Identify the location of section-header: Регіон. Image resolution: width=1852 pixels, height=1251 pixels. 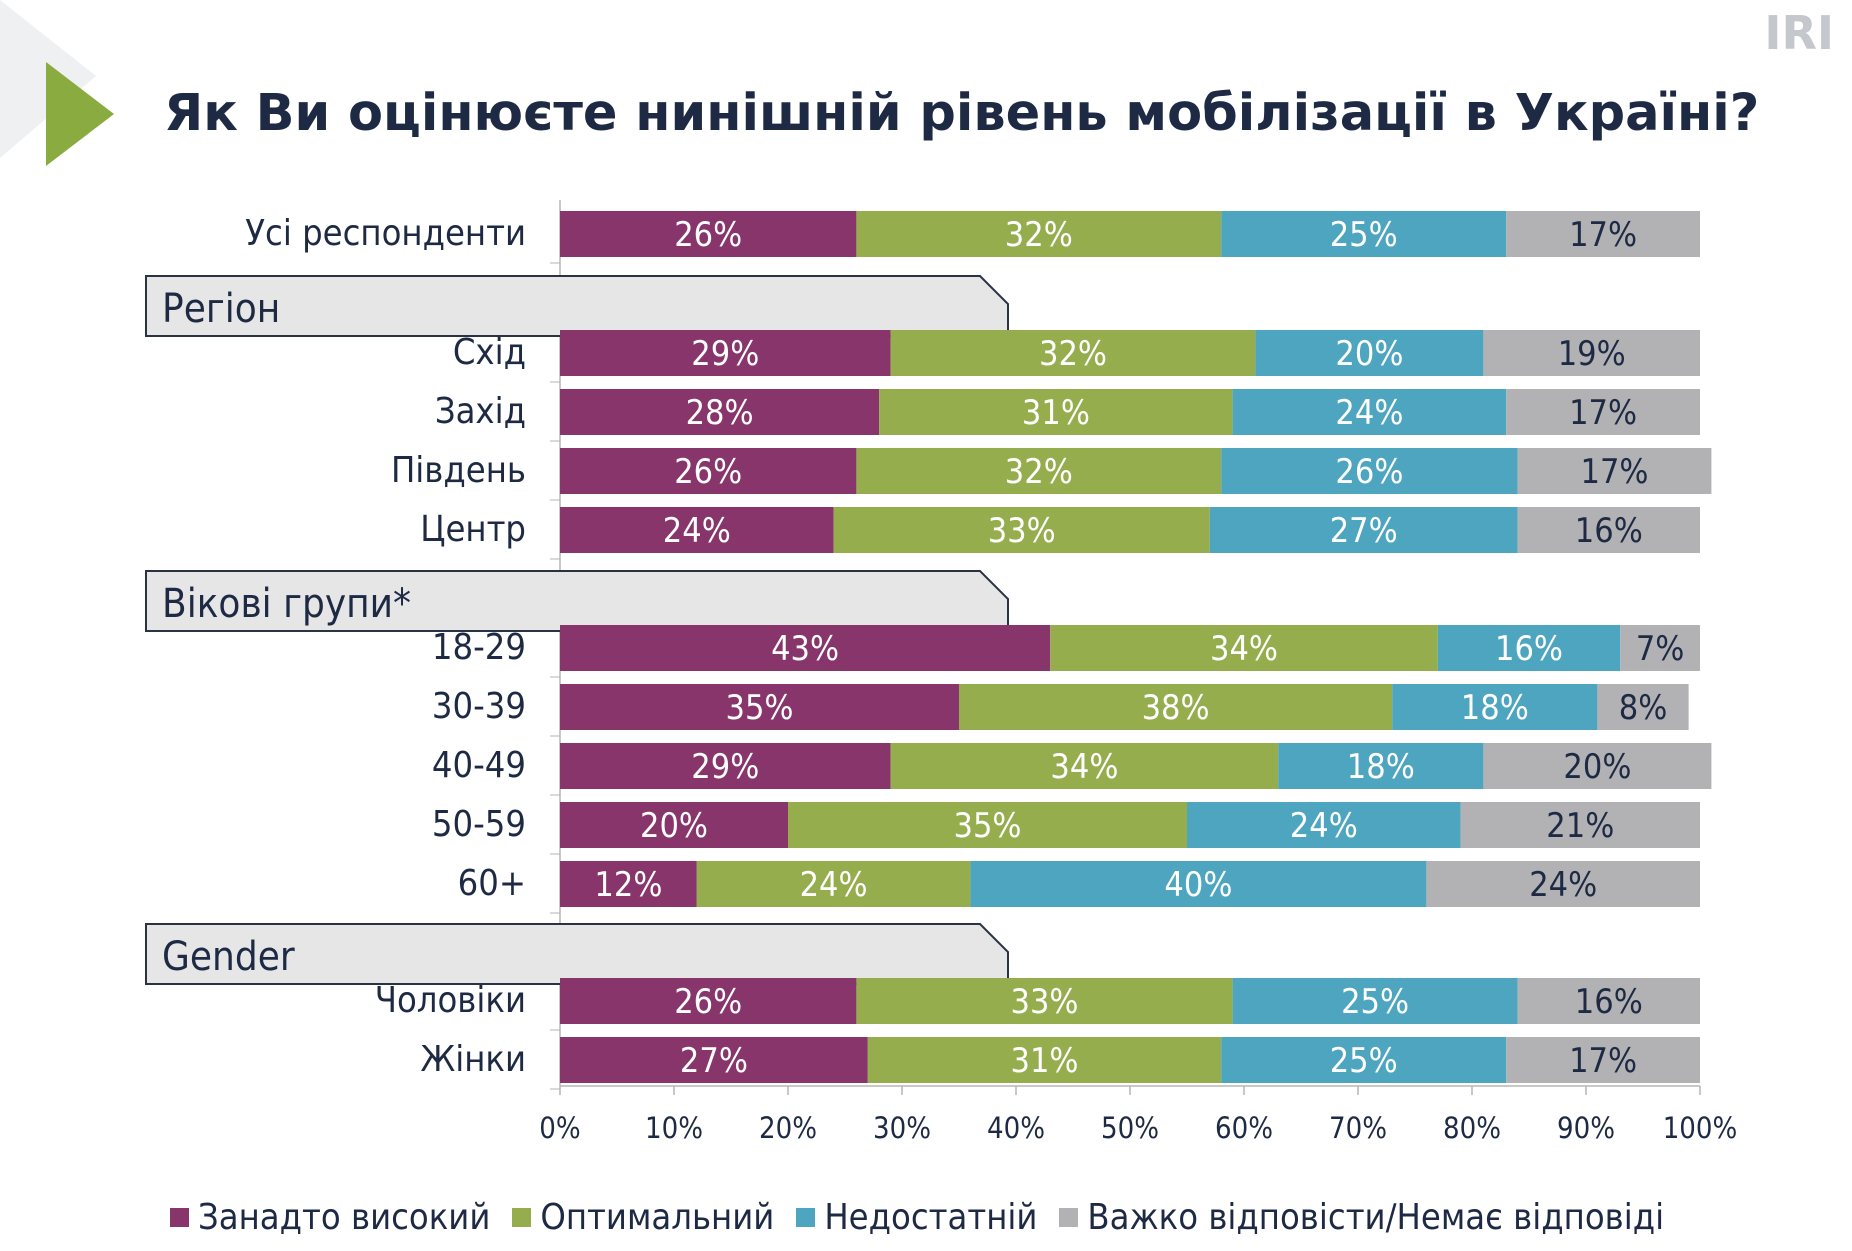
(577, 306).